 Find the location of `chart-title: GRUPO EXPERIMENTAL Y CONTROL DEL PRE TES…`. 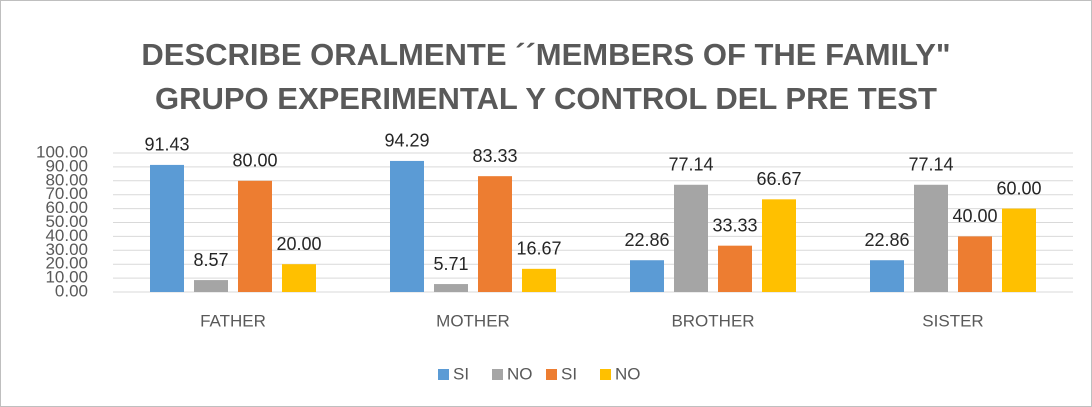

chart-title: GRUPO EXPERIMENTAL Y CONTROL DEL PRE TES… is located at coordinates (546, 98).